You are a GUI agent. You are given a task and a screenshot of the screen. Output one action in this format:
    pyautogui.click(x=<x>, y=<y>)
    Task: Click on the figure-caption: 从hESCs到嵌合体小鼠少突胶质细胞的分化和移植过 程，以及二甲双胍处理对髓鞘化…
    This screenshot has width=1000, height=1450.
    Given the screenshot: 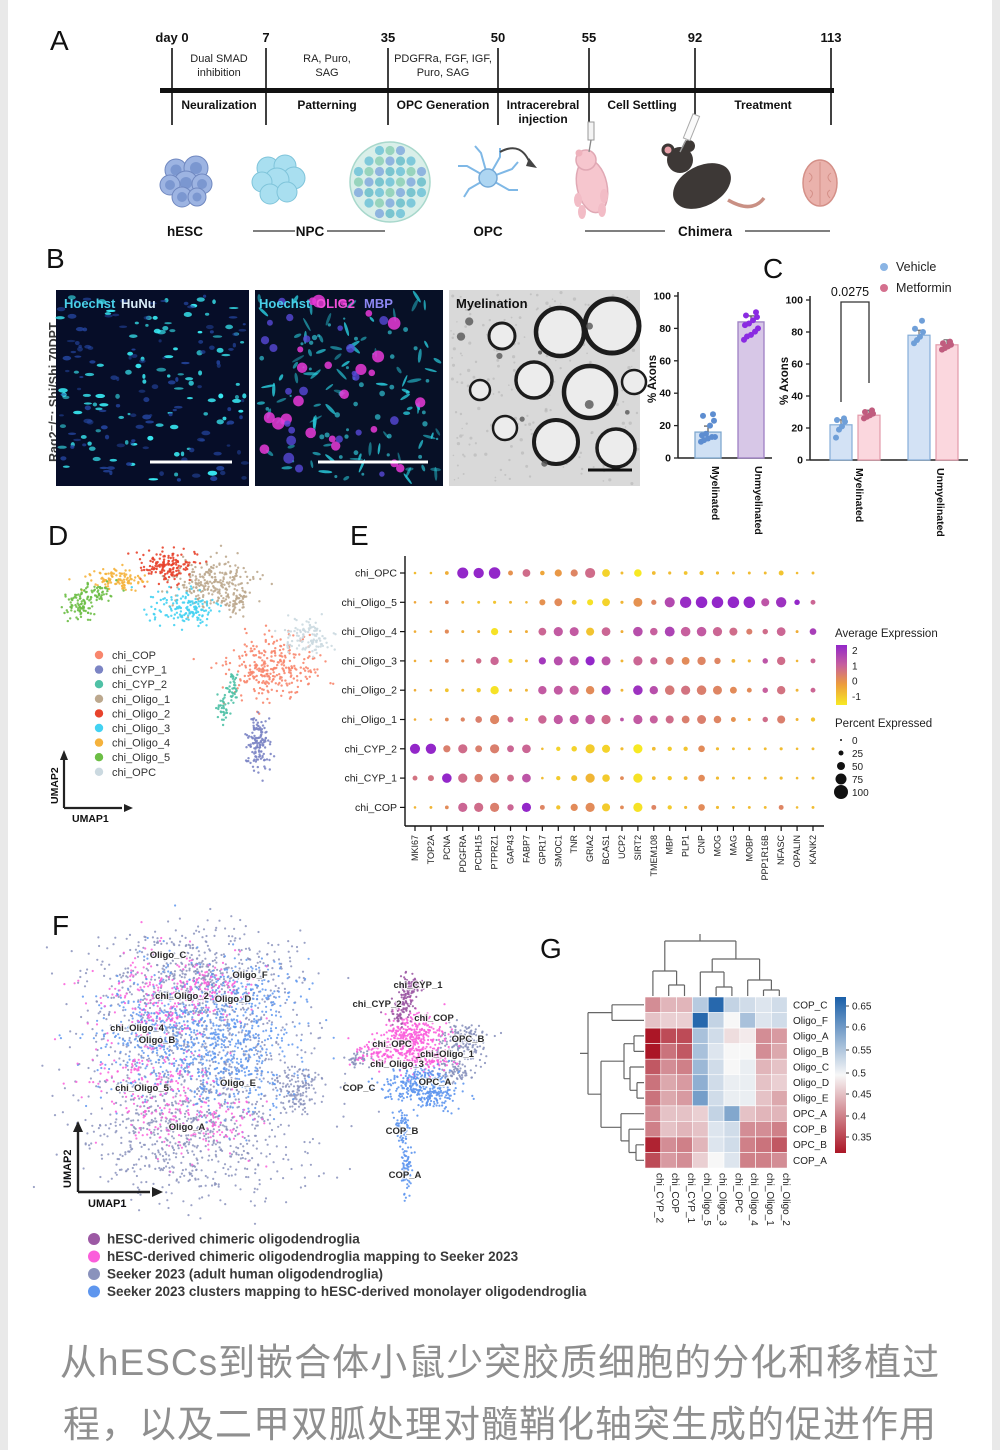 What is the action you would take?
    pyautogui.click(x=500, y=1391)
    